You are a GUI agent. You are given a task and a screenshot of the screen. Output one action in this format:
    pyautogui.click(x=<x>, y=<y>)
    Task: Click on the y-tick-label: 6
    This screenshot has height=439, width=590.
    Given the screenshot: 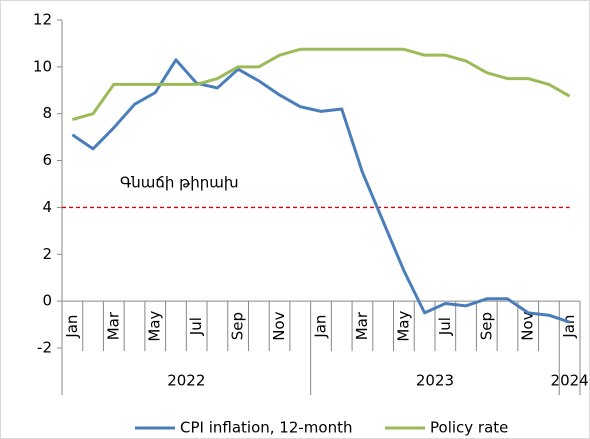 What is the action you would take?
    pyautogui.click(x=47, y=160)
    